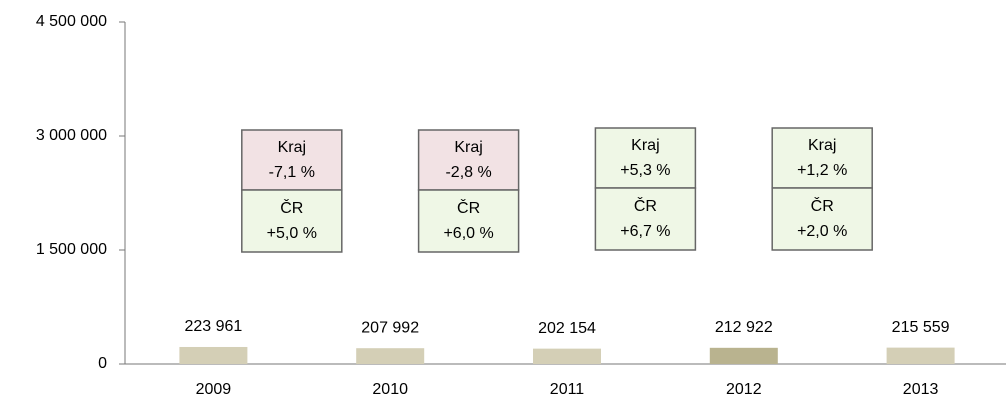 Image resolution: width=1006 pixels, height=400 pixels. I want to click on value-label: 223 961, so click(213, 326).